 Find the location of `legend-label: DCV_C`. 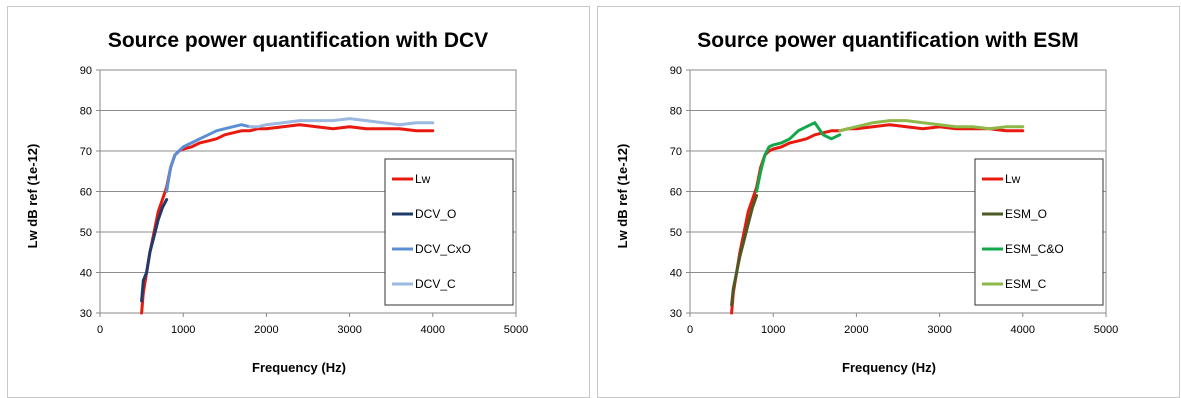

legend-label: DCV_C is located at coordinates (435, 284).